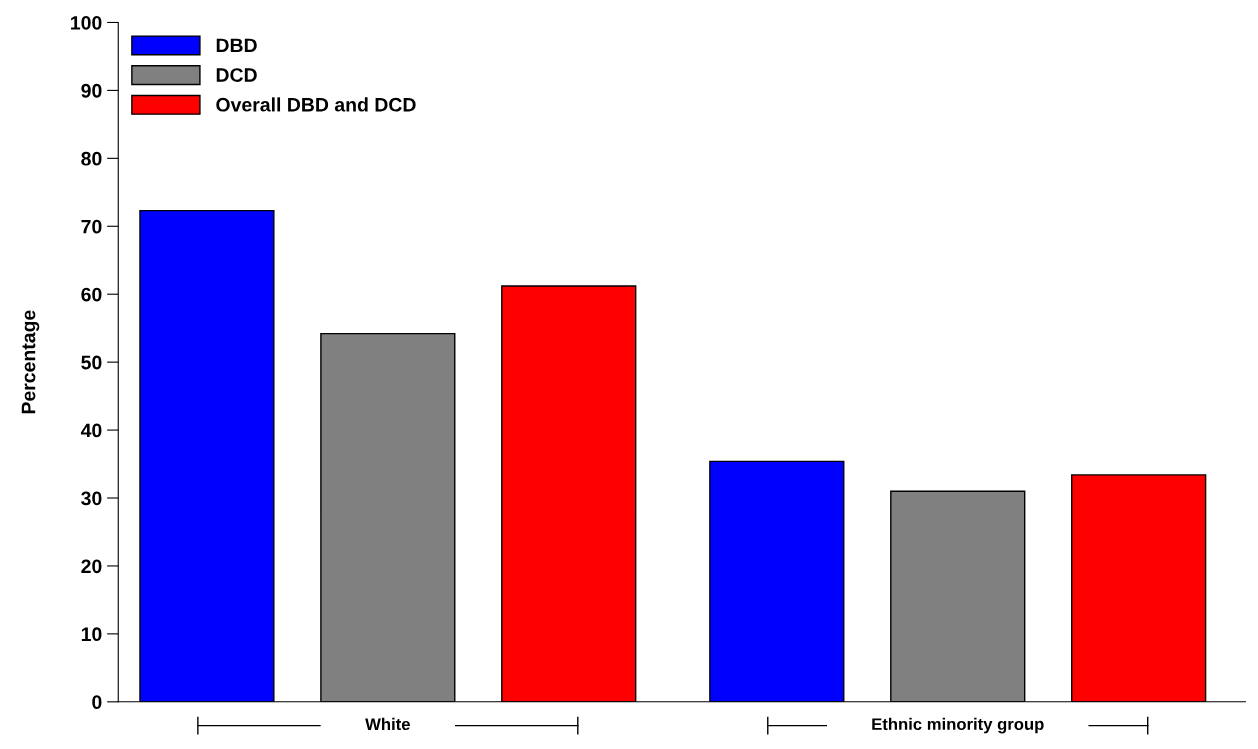 The width and height of the screenshot is (1258, 749). What do you see at coordinates (387, 724) in the screenshot?
I see `x-tick-label: White` at bounding box center [387, 724].